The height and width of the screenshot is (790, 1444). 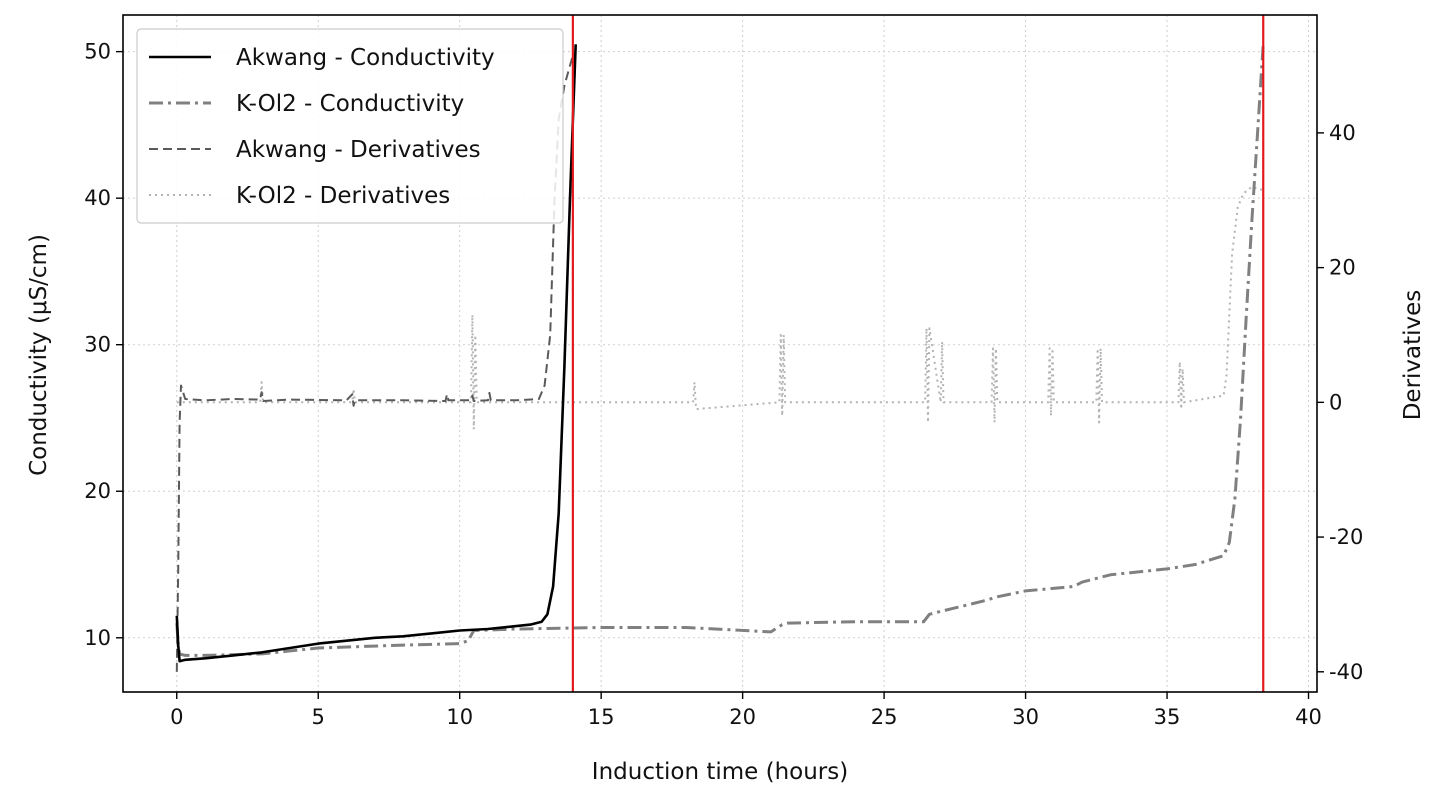 What do you see at coordinates (39, 355) in the screenshot?
I see `y-axis-title: Conductivity (μS/cm)` at bounding box center [39, 355].